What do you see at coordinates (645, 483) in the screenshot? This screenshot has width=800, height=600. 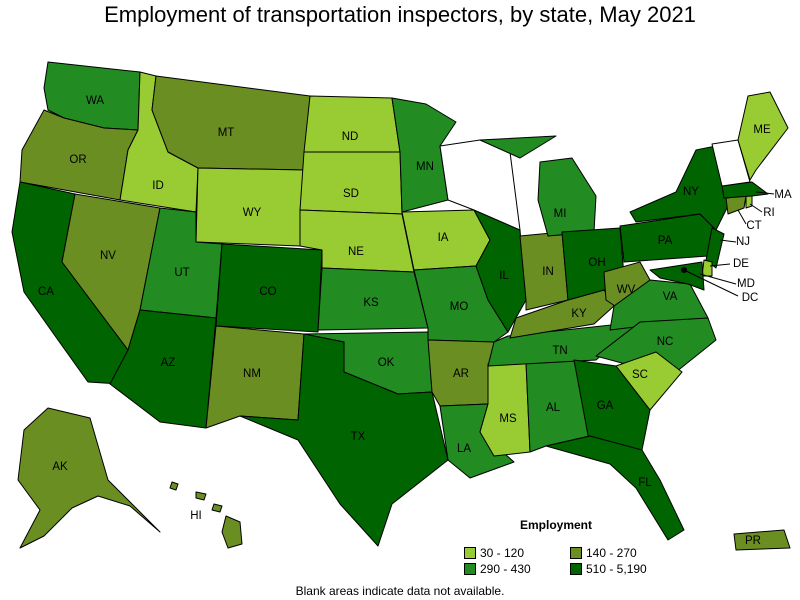 I see `label-fl: FL` at bounding box center [645, 483].